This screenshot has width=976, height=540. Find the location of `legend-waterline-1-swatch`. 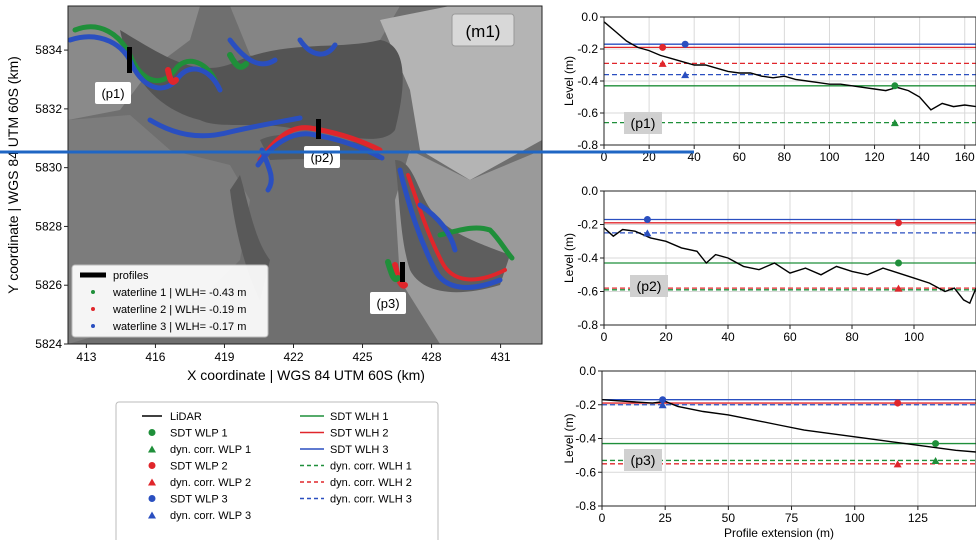

legend-waterline-1-swatch is located at coordinates (93, 292).